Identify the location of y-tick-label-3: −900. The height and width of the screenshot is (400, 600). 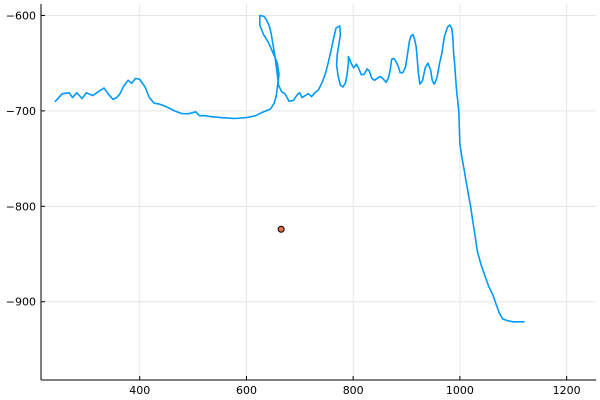
(21, 302).